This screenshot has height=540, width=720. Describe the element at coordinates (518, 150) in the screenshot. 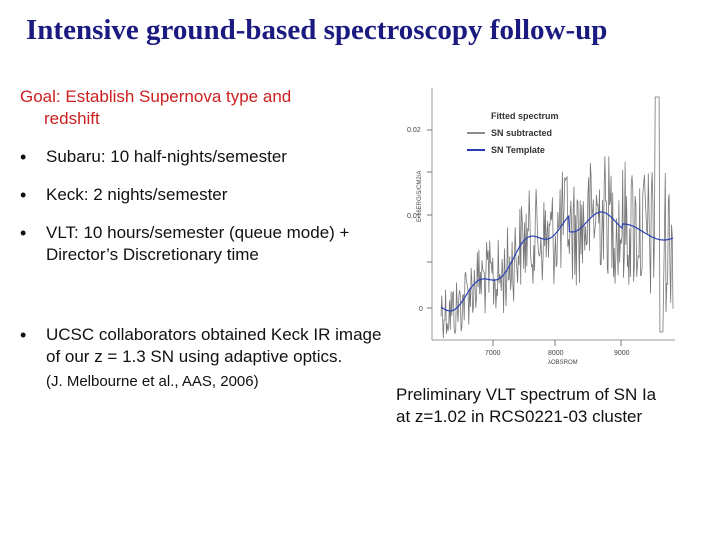

I see `legend-label-sn-template: SN Template` at that location.